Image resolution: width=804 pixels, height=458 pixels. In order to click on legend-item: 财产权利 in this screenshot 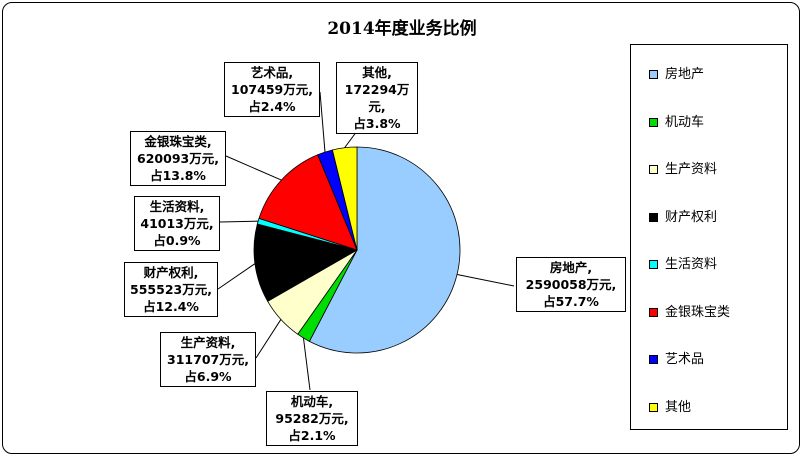, I will do `click(683, 218)`.